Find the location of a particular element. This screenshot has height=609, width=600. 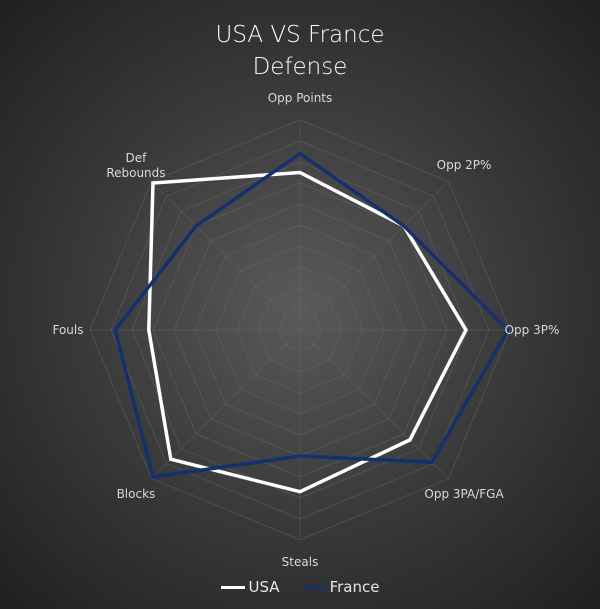

legend: USA France is located at coordinates (300, 587).